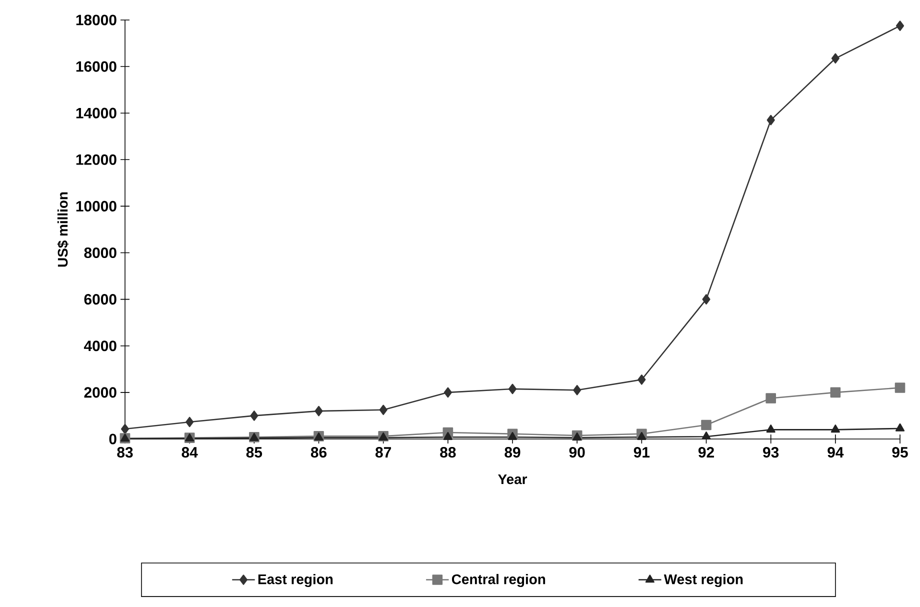 The image size is (920, 607). What do you see at coordinates (513, 479) in the screenshot?
I see `x-axis-title: Year` at bounding box center [513, 479].